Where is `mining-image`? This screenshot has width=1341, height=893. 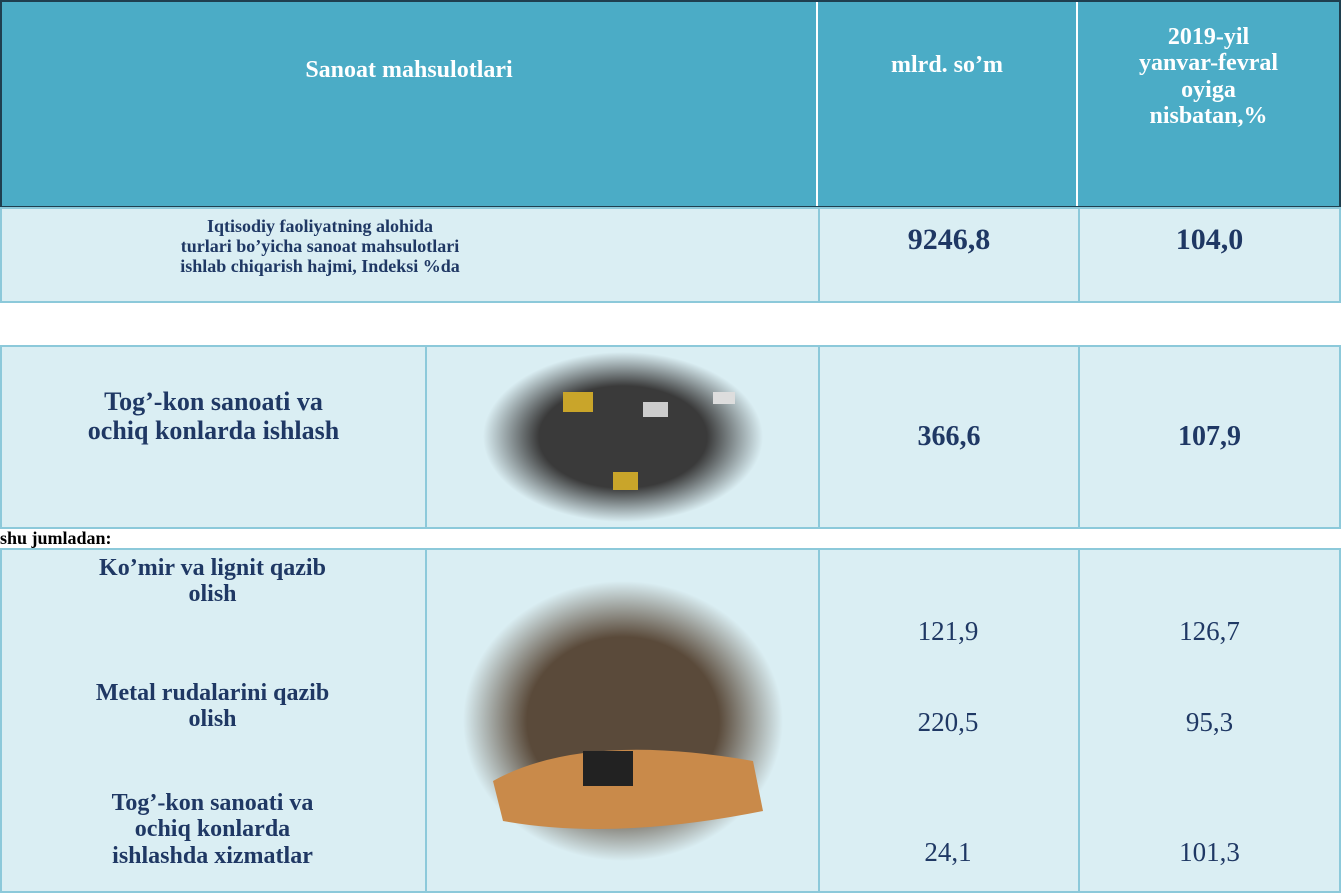 mining-image is located at coordinates (622, 437).